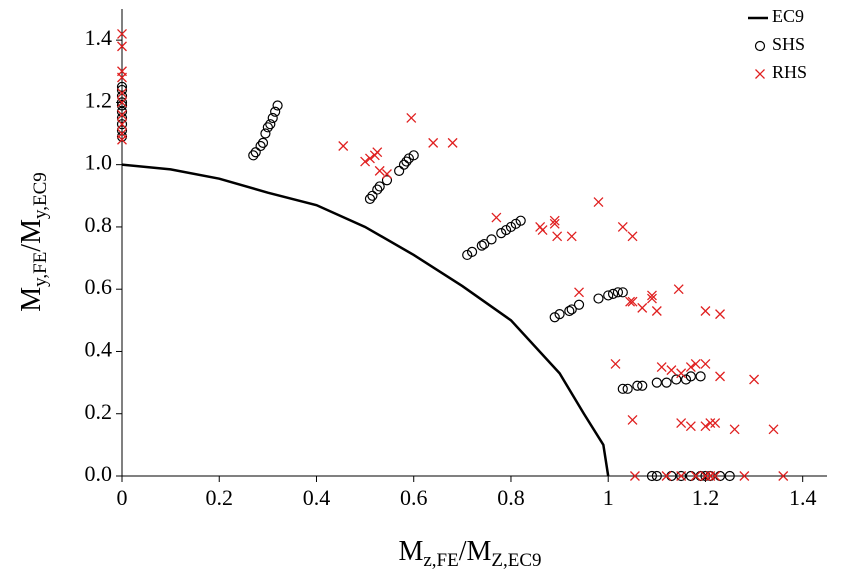 The image size is (841, 581). I want to click on y-label-part: y,EC9, so click(40, 195).